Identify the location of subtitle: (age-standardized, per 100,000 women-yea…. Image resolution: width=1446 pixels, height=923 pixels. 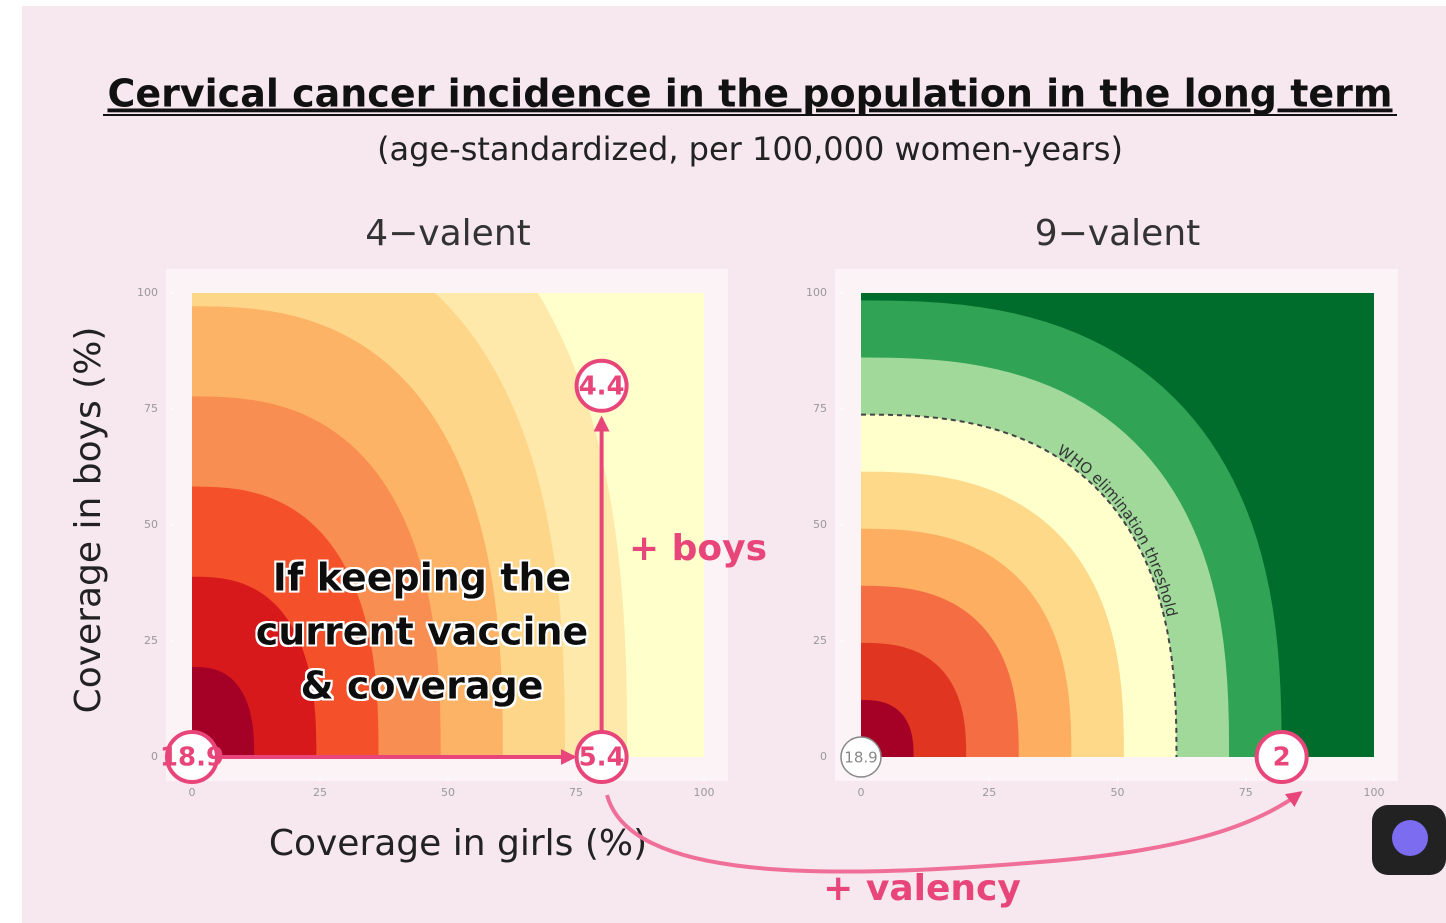
(750, 149).